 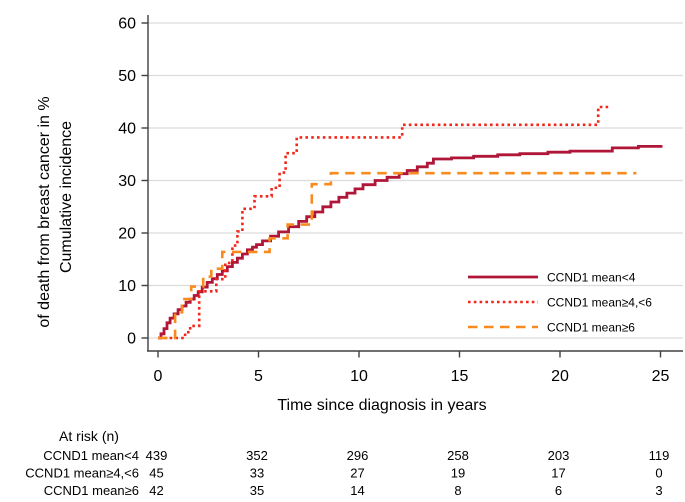 I want to click on at-risk-row-label: CCND1 mean≥6, so click(x=91, y=490).